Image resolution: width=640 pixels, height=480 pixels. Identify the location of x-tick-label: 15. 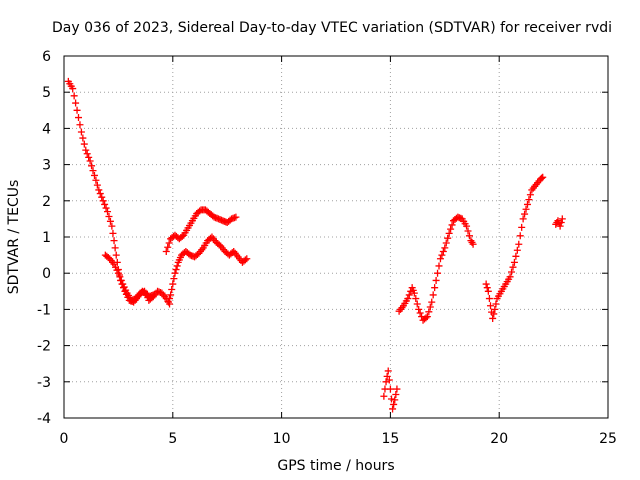
(390, 439).